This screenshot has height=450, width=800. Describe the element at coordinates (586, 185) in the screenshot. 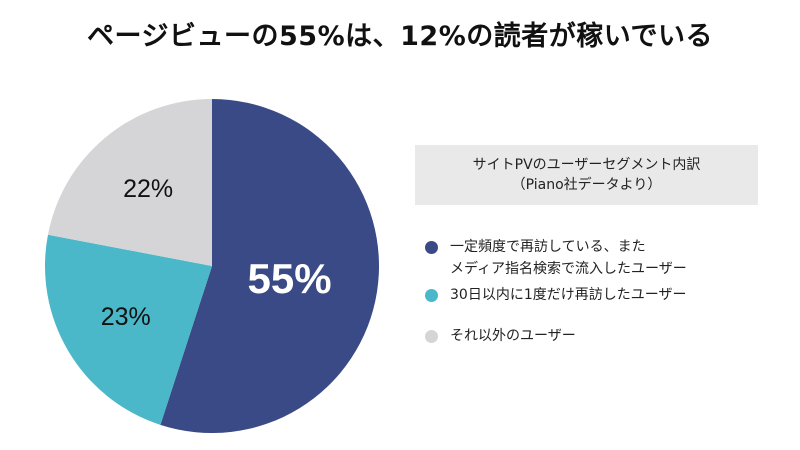

I see `legend-header-subtitle: （Piano社データより）` at that location.